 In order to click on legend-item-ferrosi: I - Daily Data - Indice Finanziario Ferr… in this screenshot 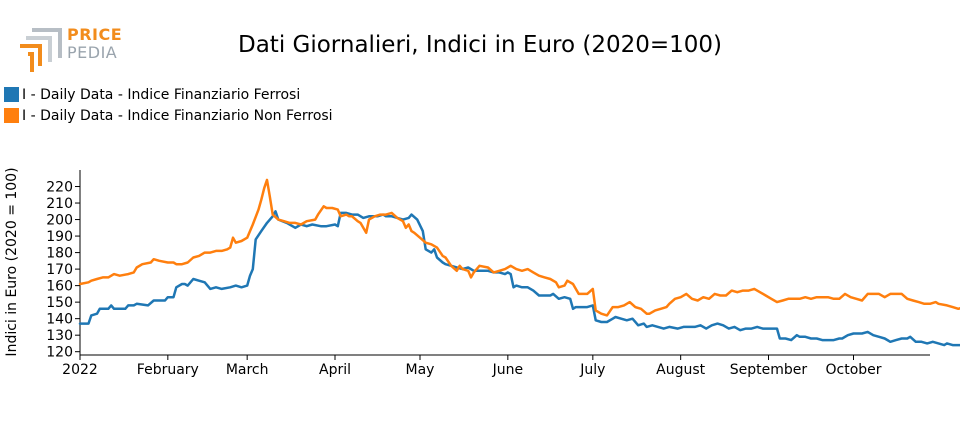, I will do `click(168, 94)`.